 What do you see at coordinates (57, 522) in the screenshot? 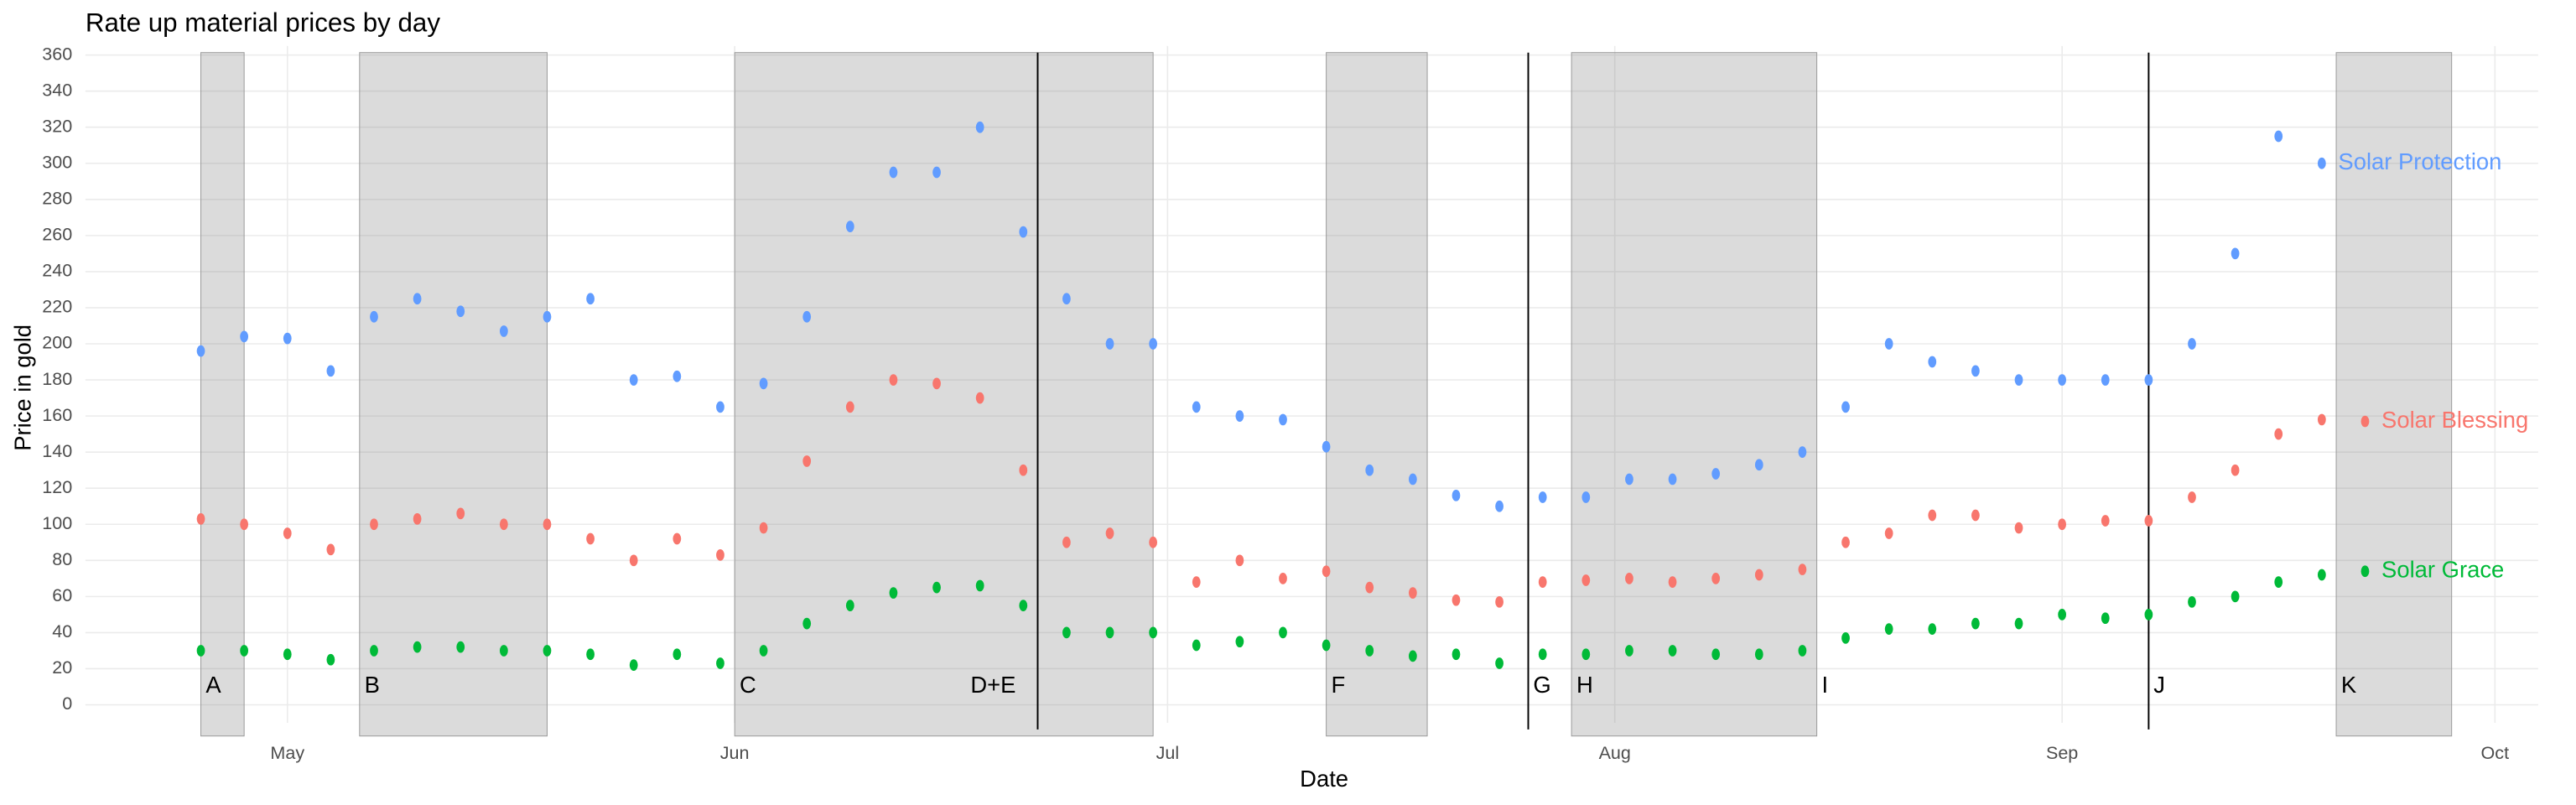
I see `y-tick-label: 100` at bounding box center [57, 522].